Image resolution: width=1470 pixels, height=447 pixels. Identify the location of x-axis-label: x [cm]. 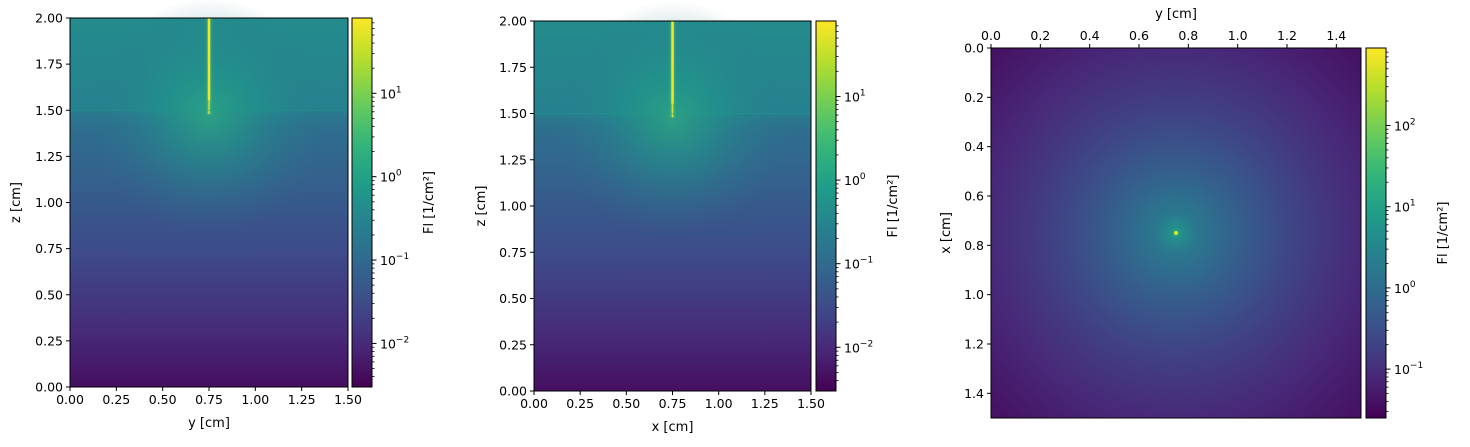
(673, 427).